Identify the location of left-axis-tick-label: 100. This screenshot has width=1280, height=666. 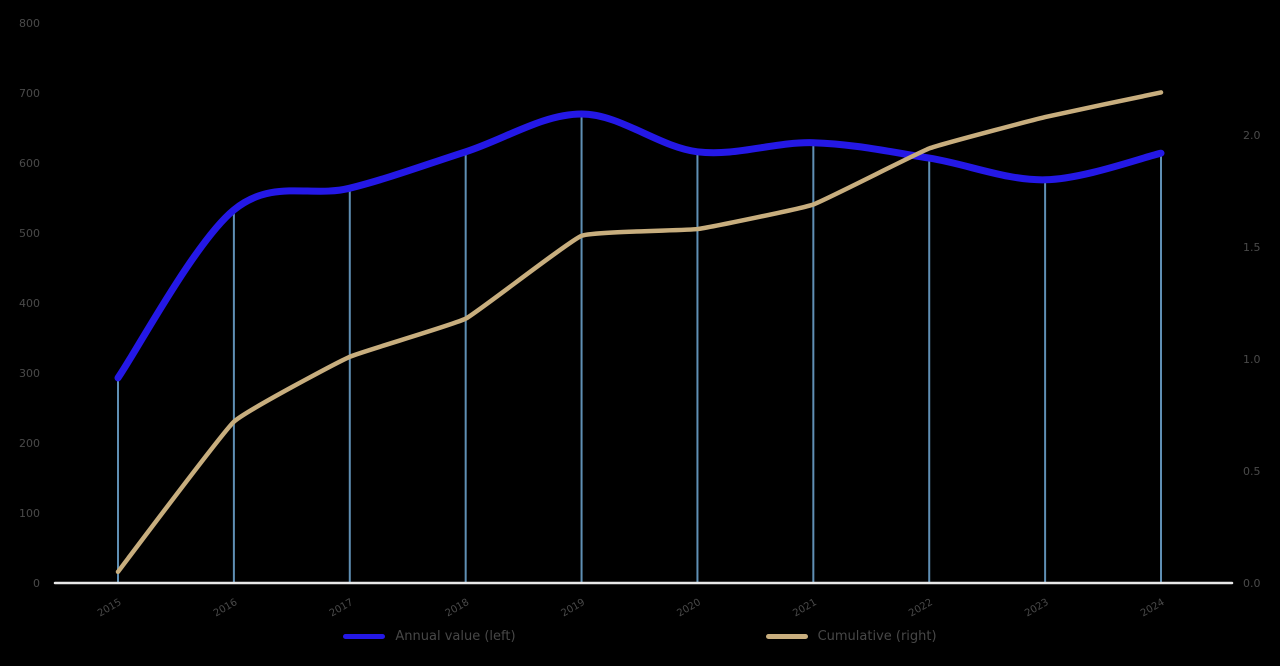
(29, 513).